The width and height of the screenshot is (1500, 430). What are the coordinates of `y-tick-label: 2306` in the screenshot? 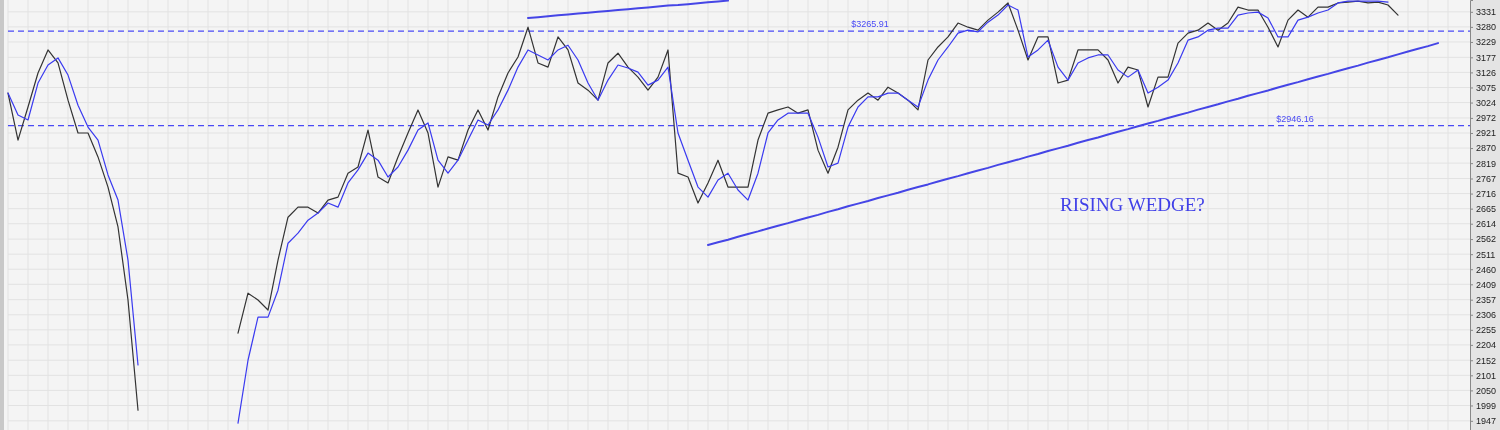 It's located at (1486, 315).